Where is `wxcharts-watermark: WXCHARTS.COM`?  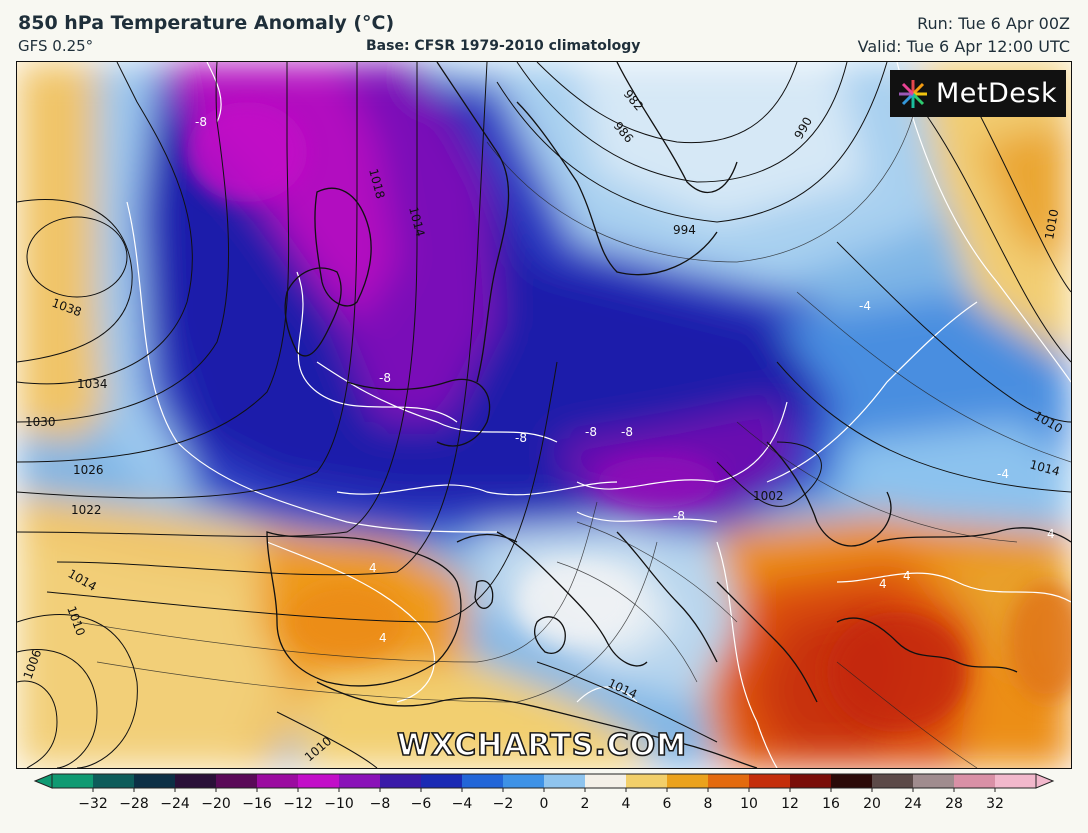
wxcharts-watermark: WXCHARTS.COM is located at coordinates (542, 745).